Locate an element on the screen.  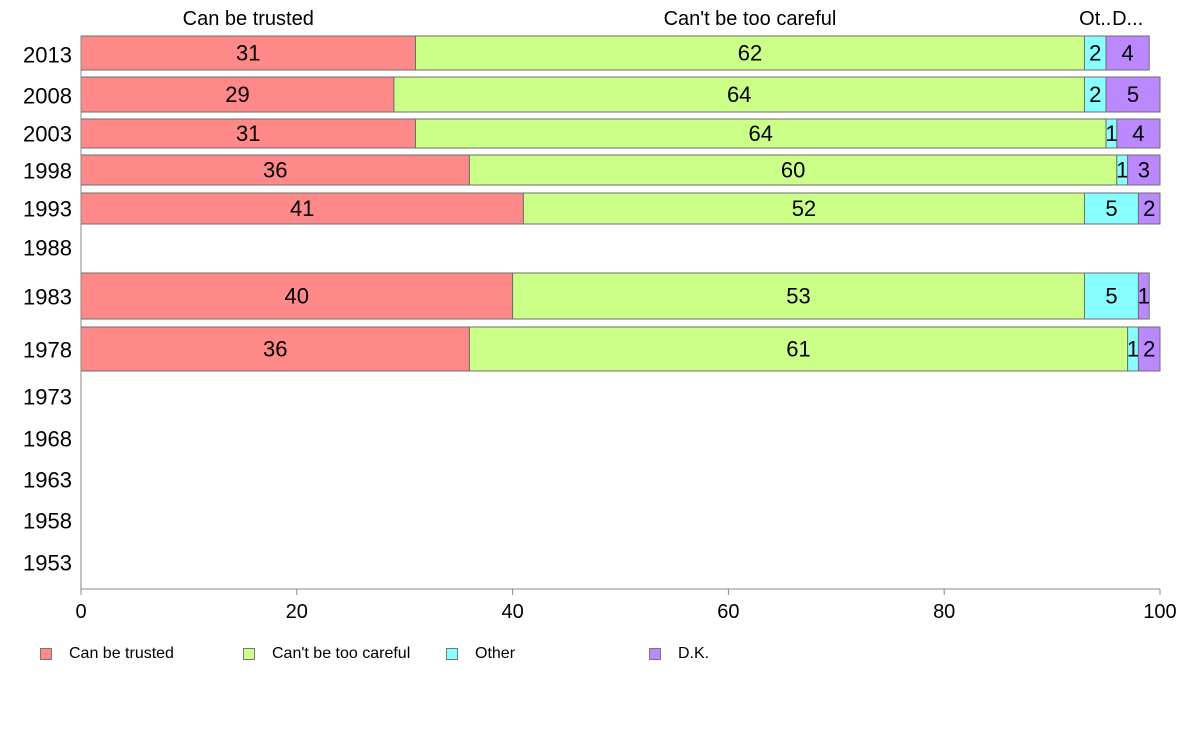
bar-can-be-trusted-1998 is located at coordinates (275, 170).